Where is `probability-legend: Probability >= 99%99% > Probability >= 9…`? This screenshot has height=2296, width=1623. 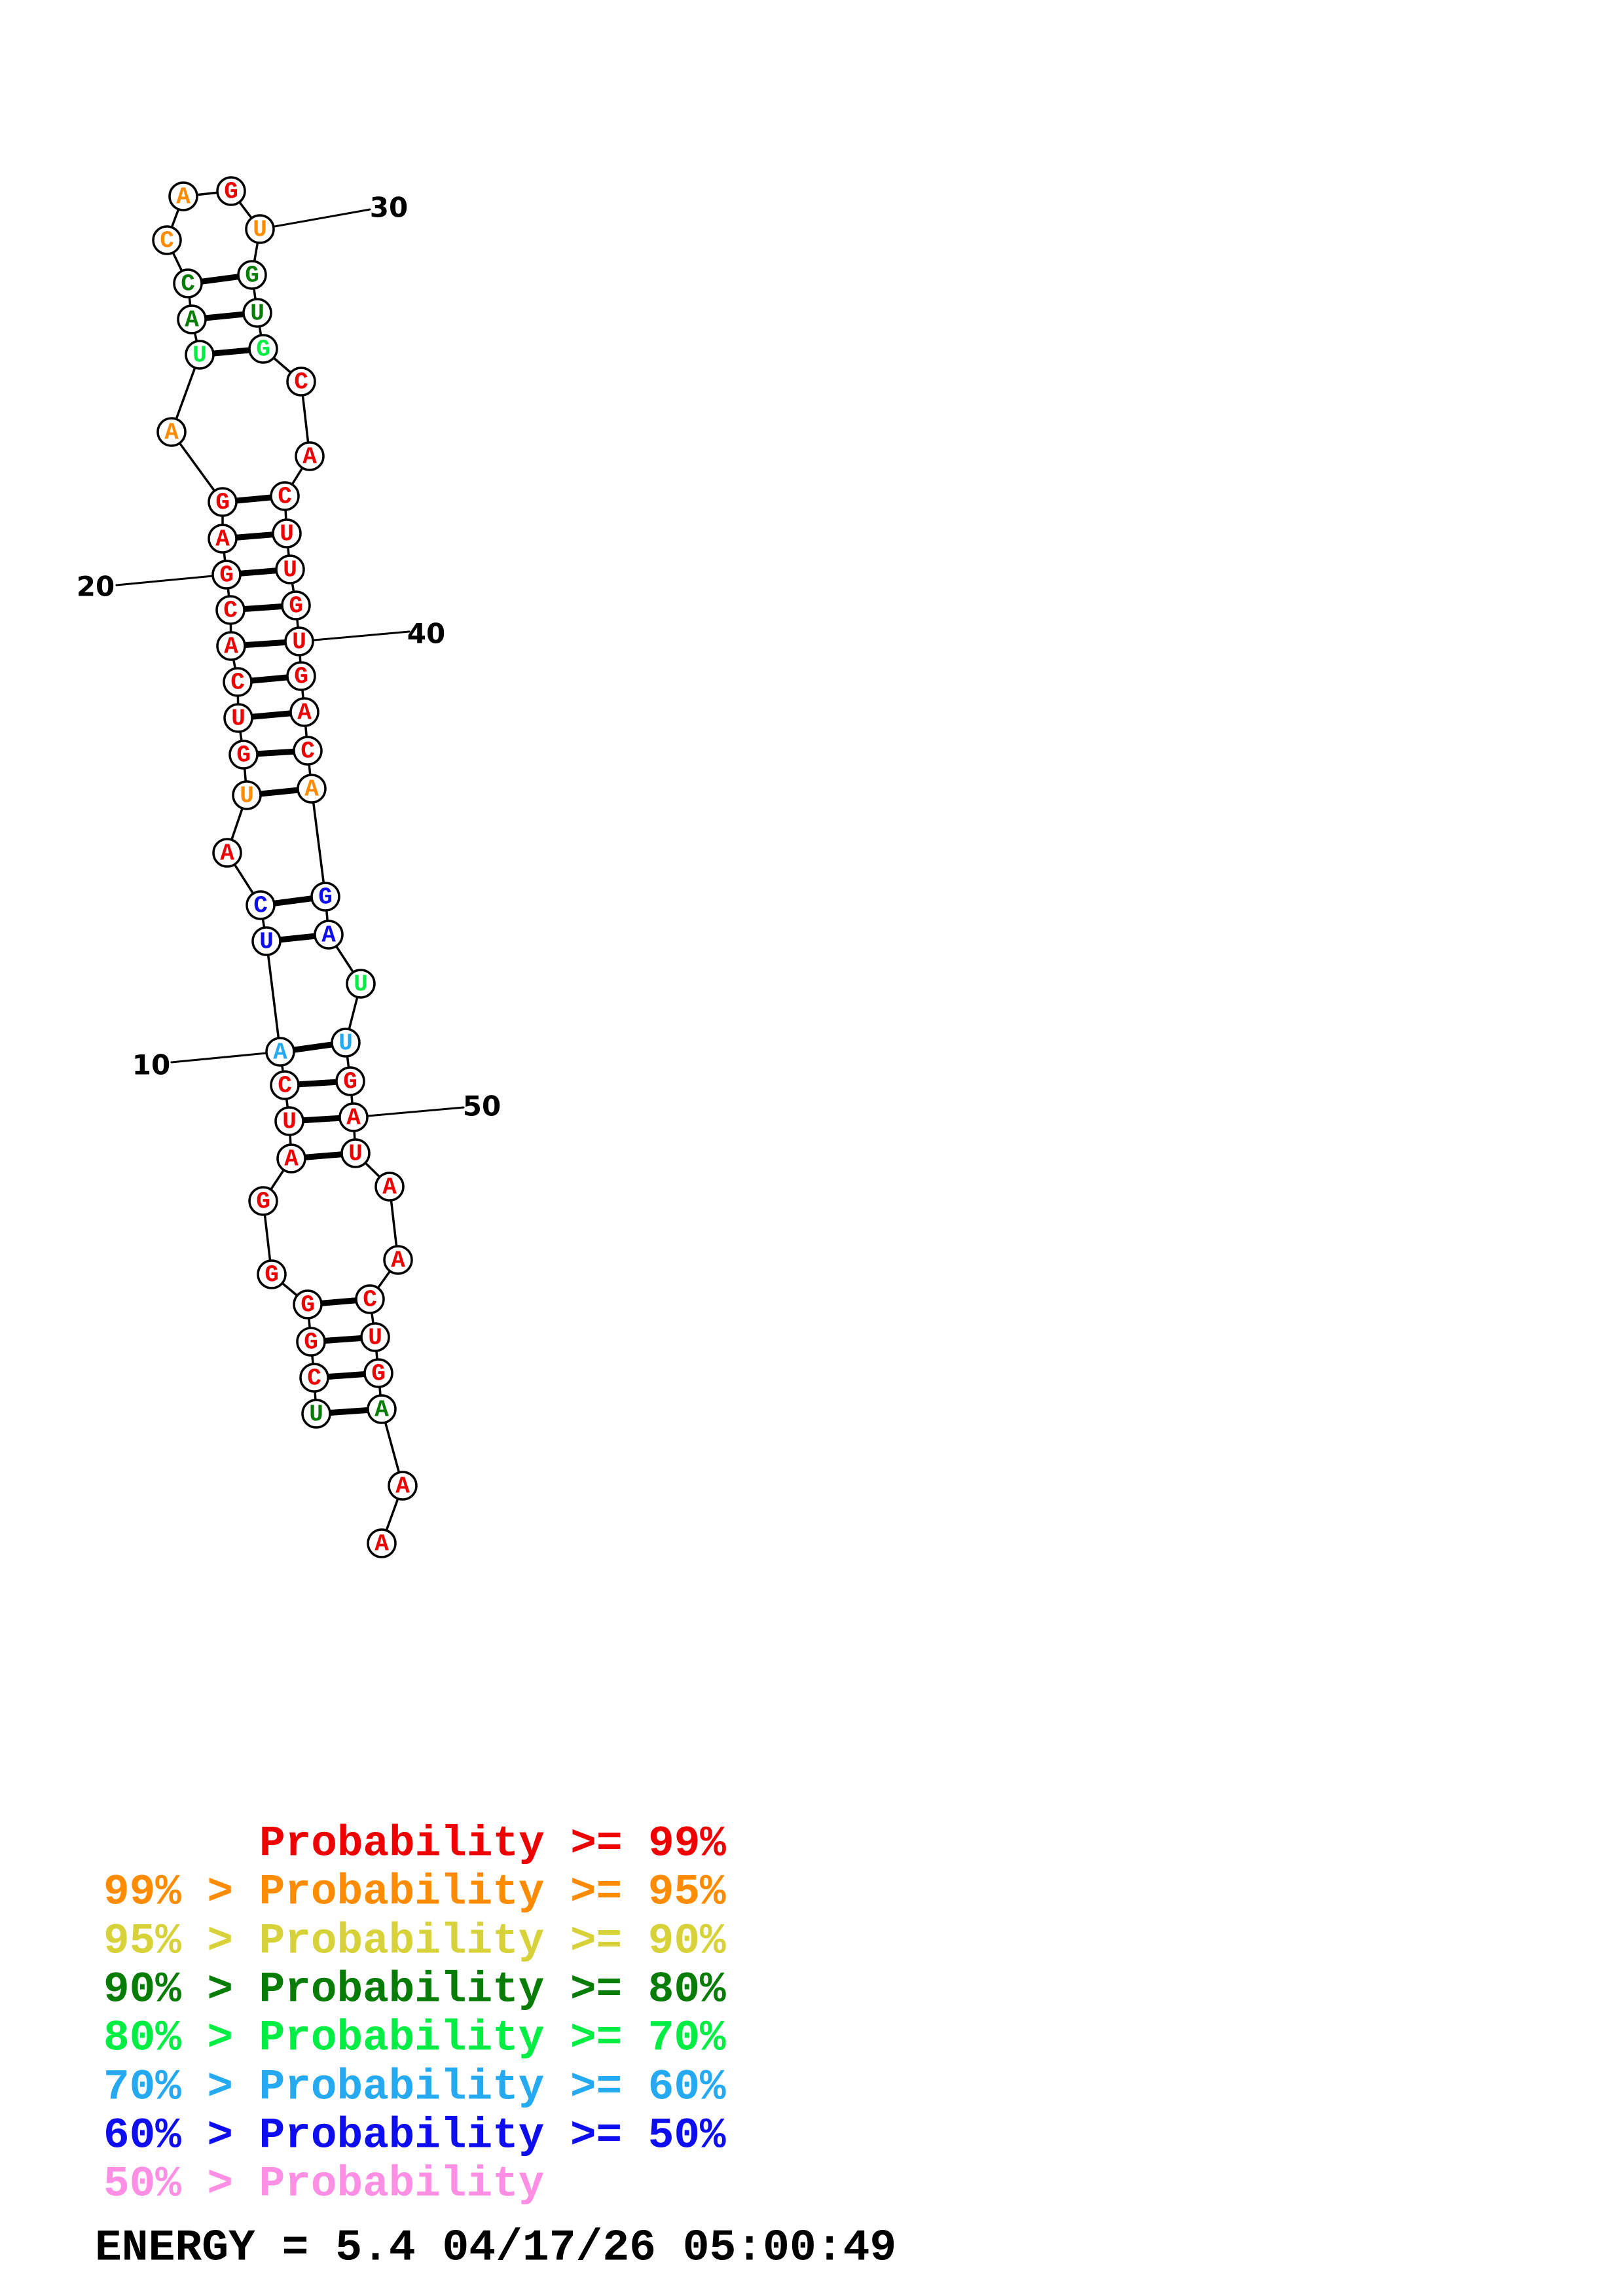
probability-legend: Probability >= 99%99% > Probability >= 9… is located at coordinates (414, 2014).